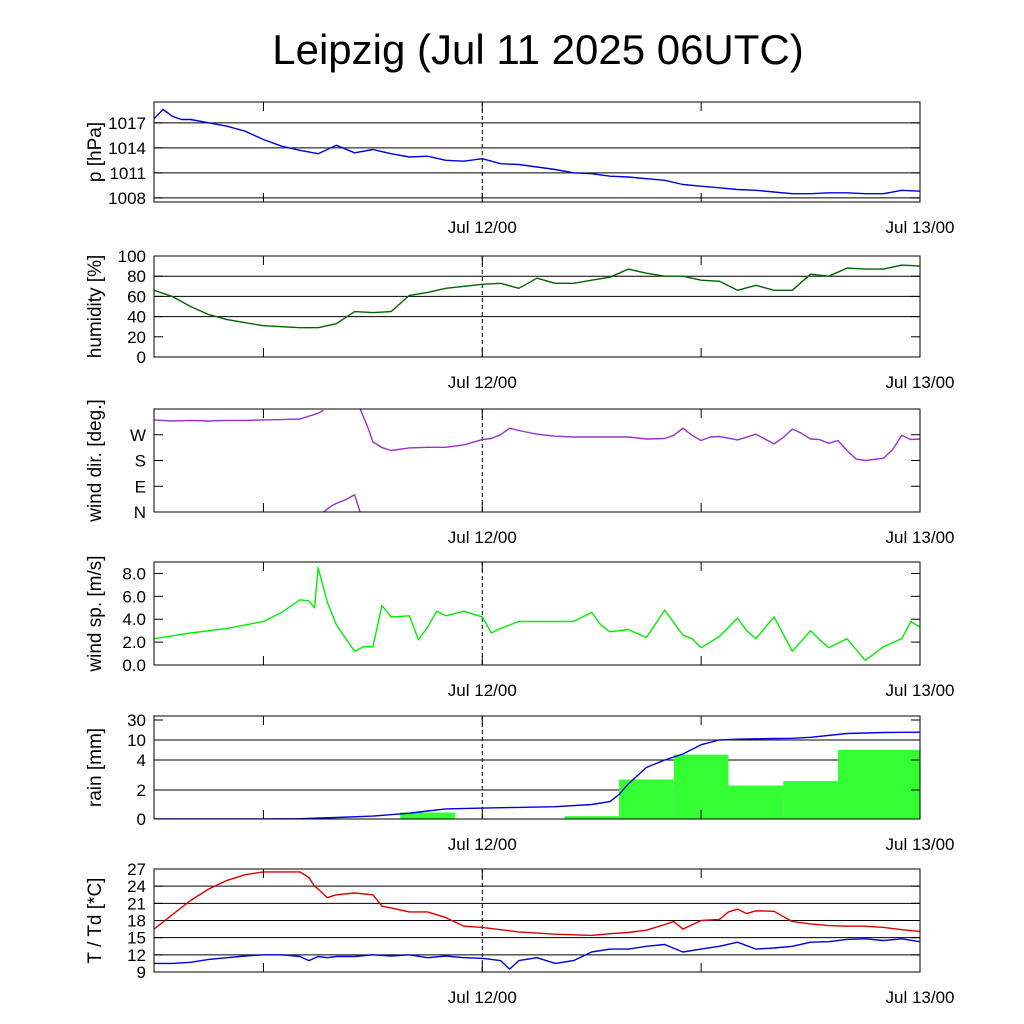 The height and width of the screenshot is (1024, 1024). Describe the element at coordinates (482, 690) in the screenshot. I see `wind_speed-xtick-label: Jul 12/00` at that location.